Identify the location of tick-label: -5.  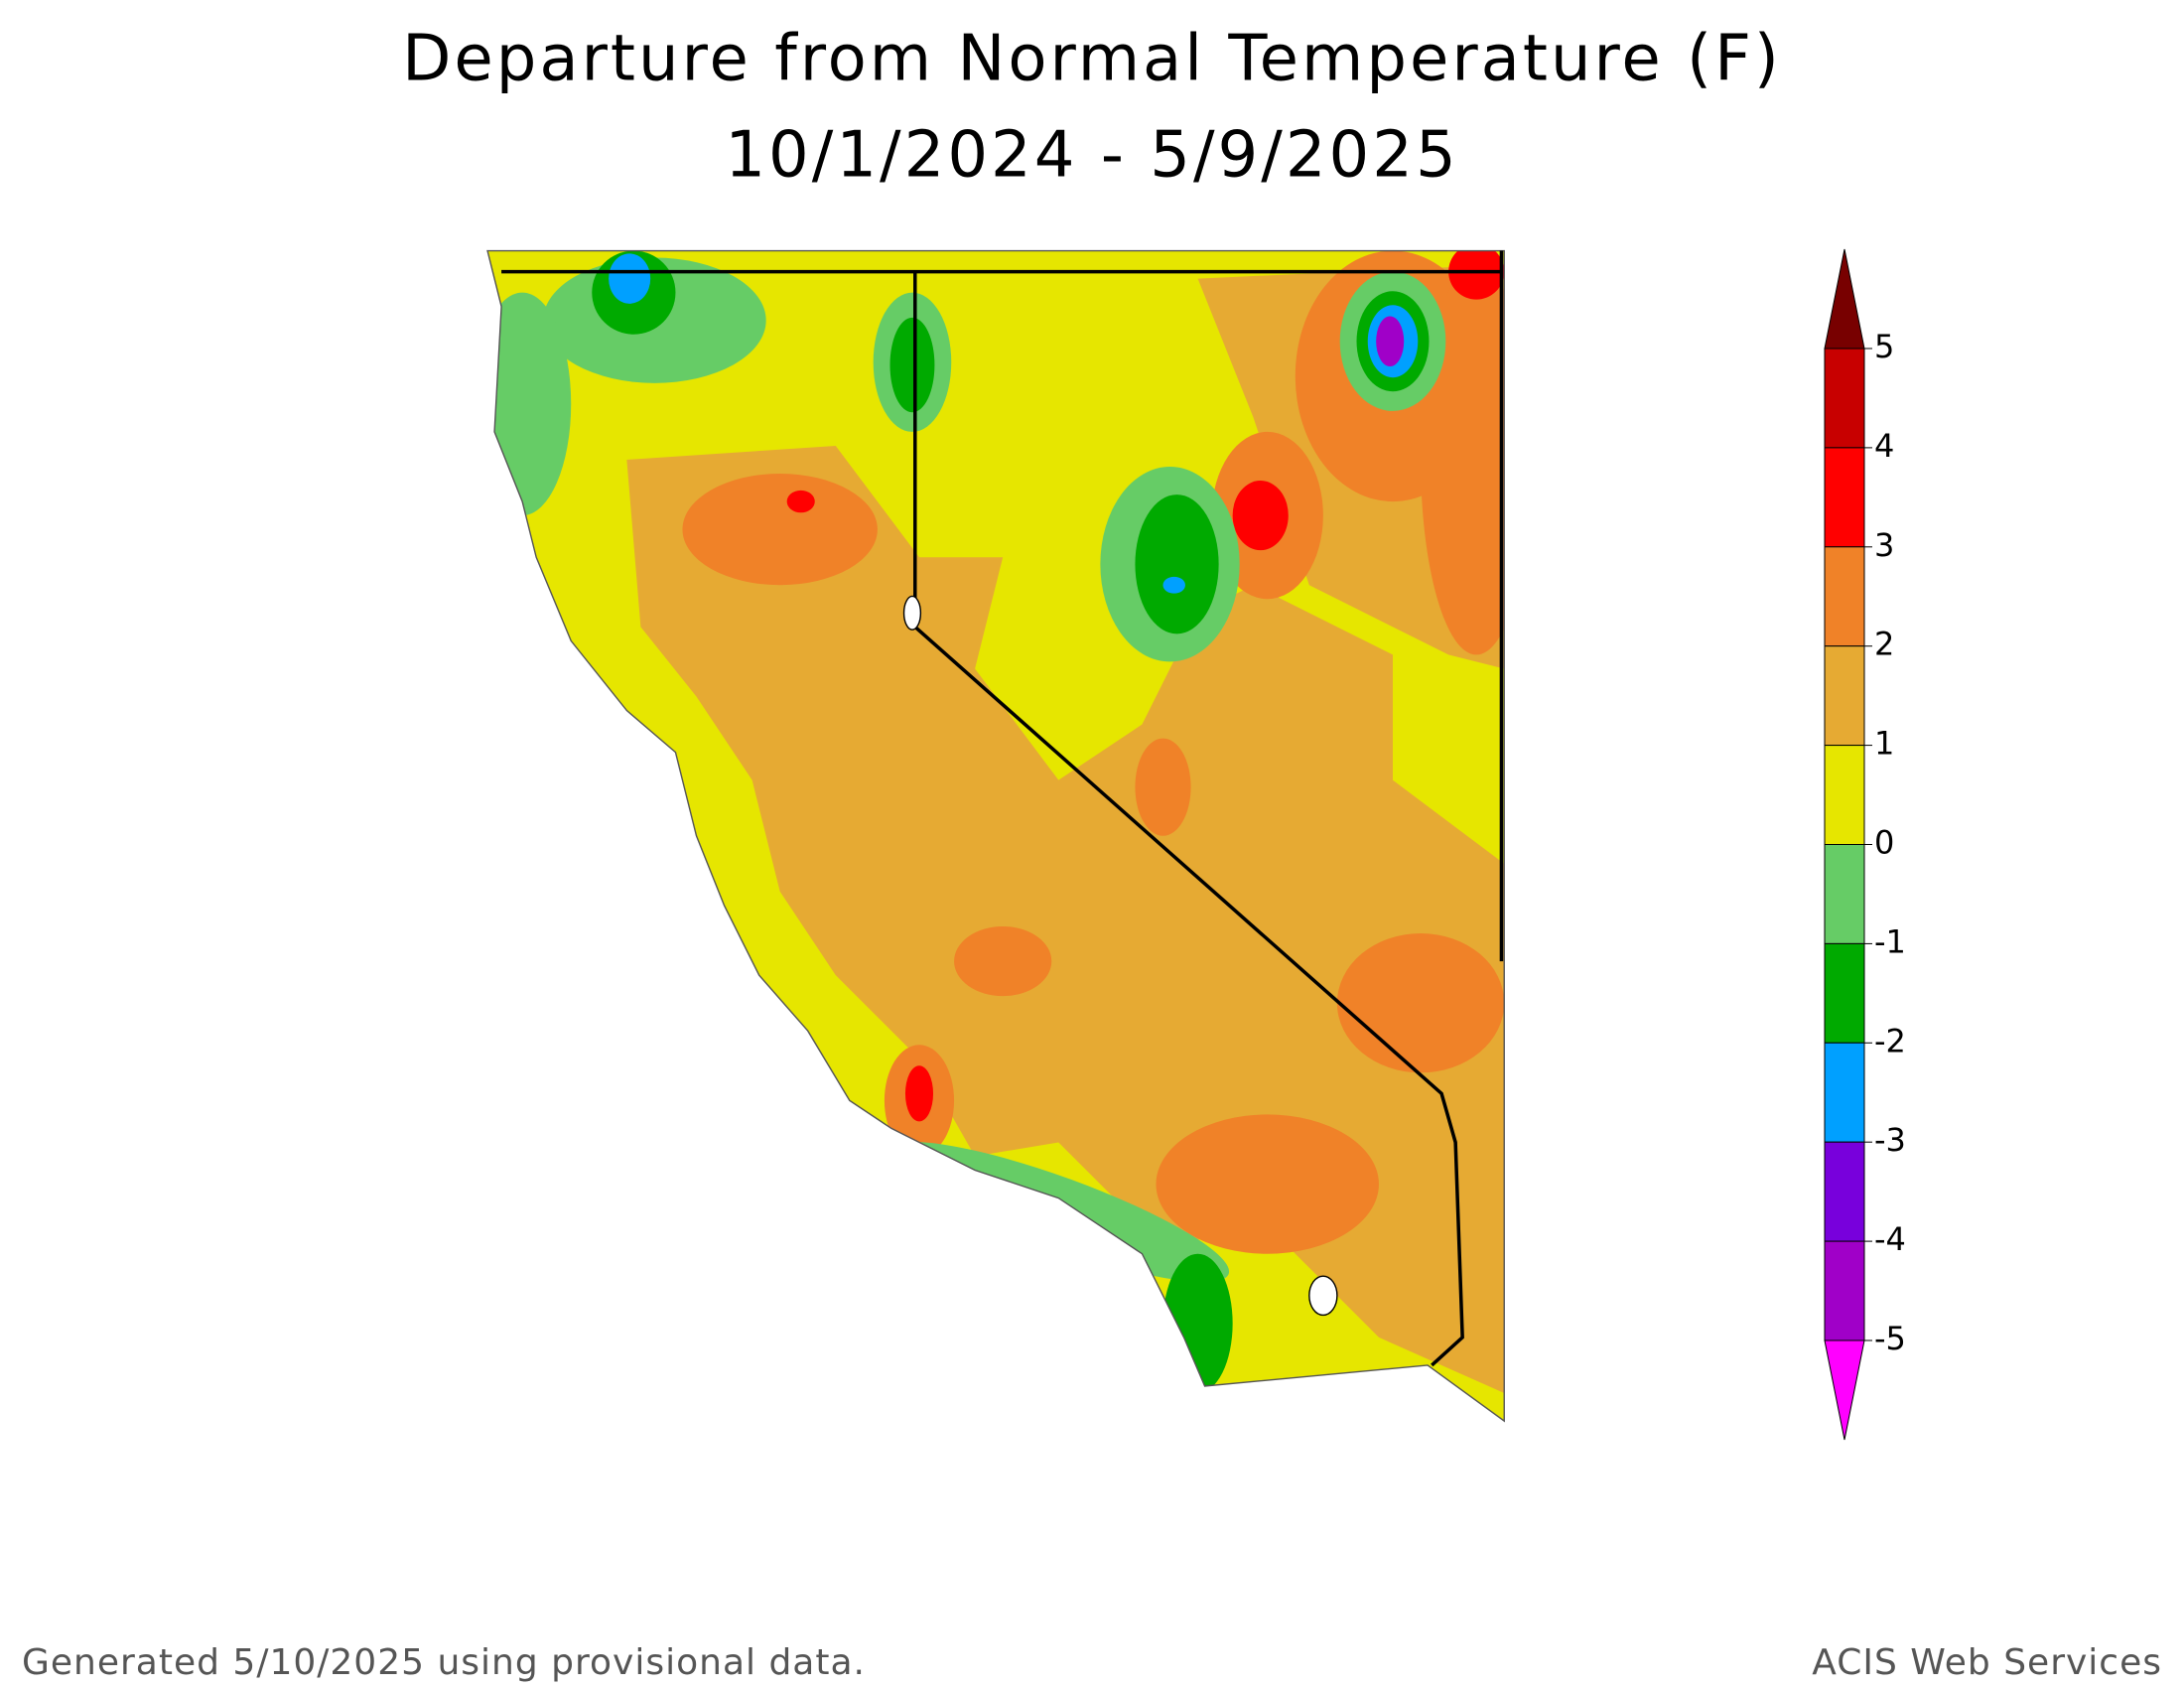
(1890, 1338).